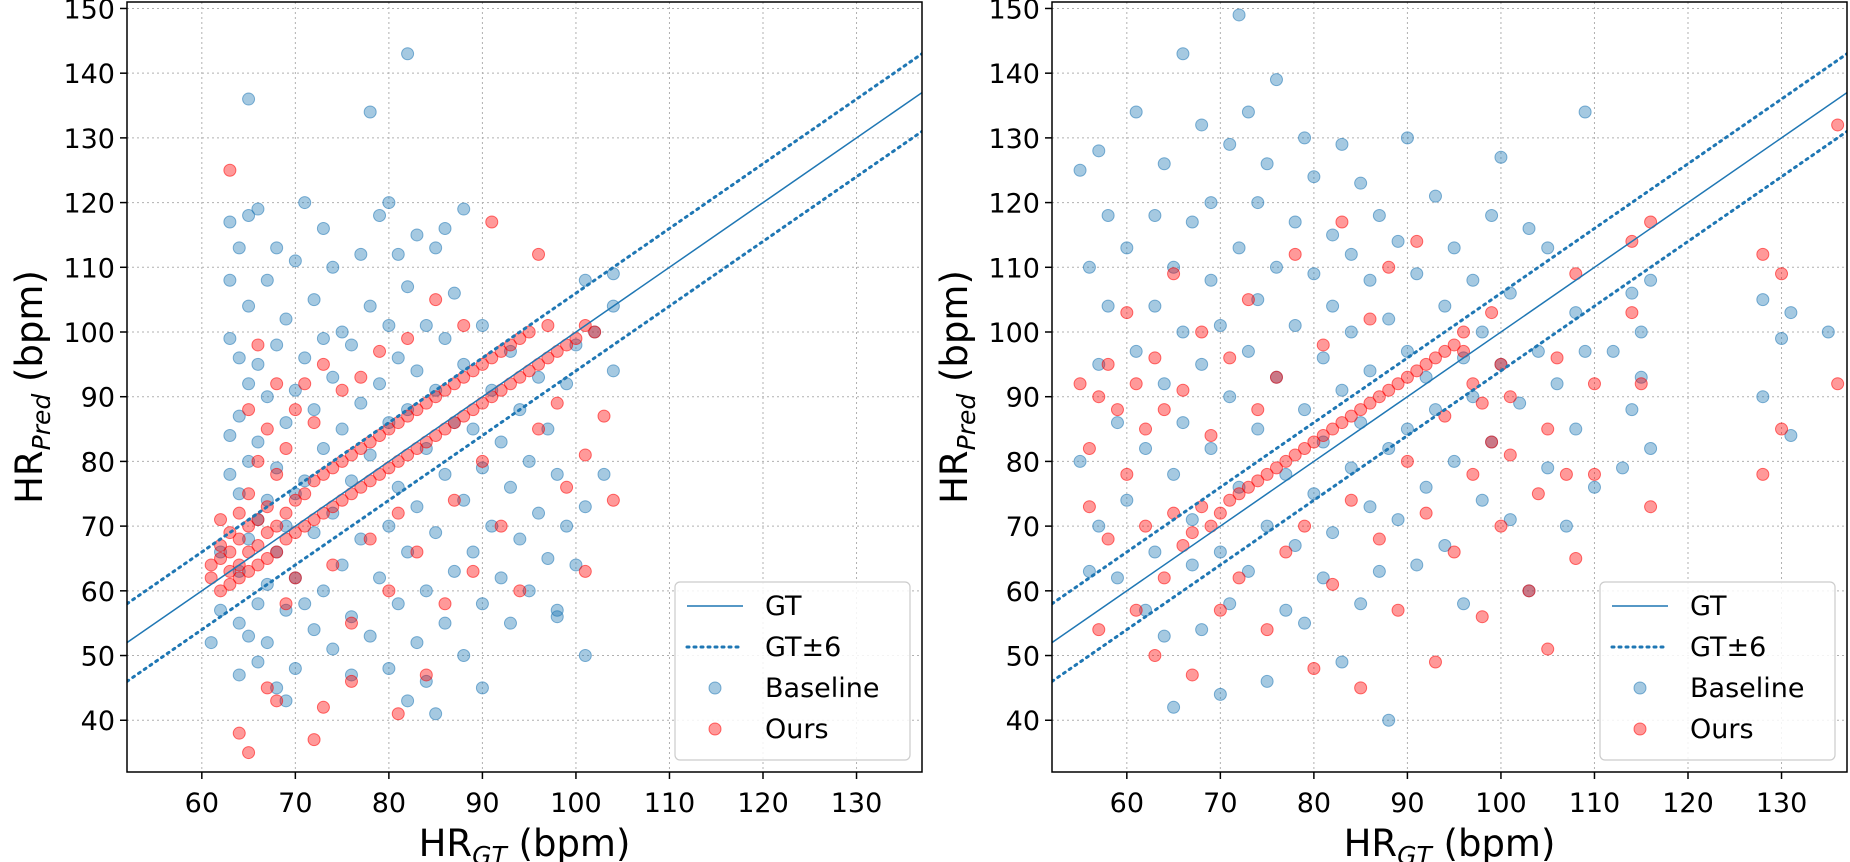  I want to click on y-axis-label-sub: Pred, so click(41, 422).